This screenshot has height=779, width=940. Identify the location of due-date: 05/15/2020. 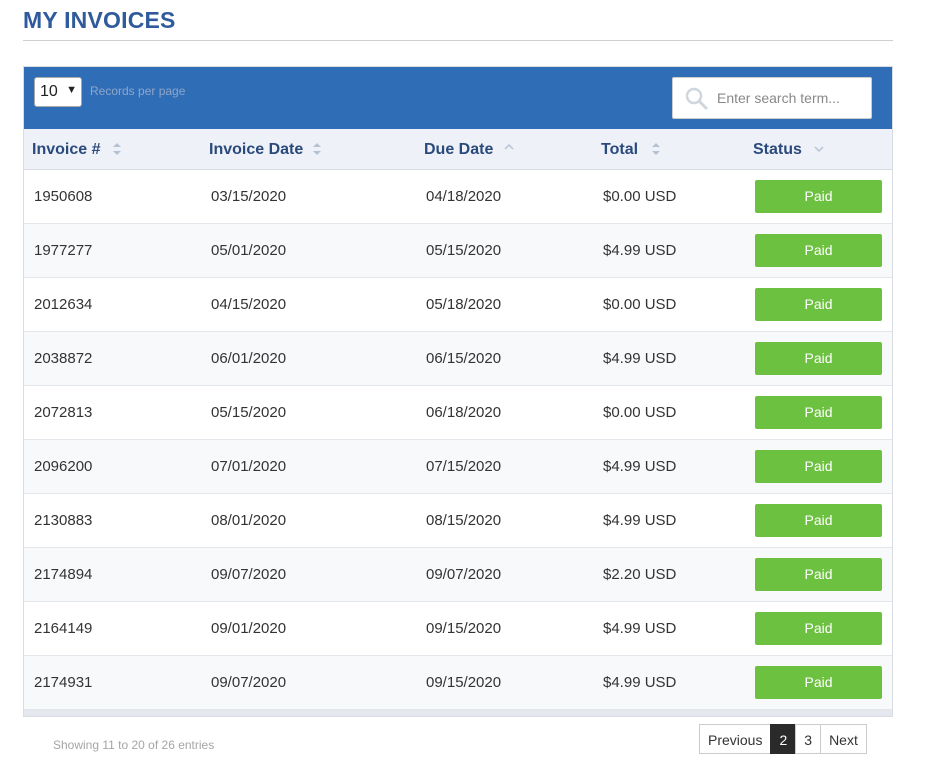
(464, 250).